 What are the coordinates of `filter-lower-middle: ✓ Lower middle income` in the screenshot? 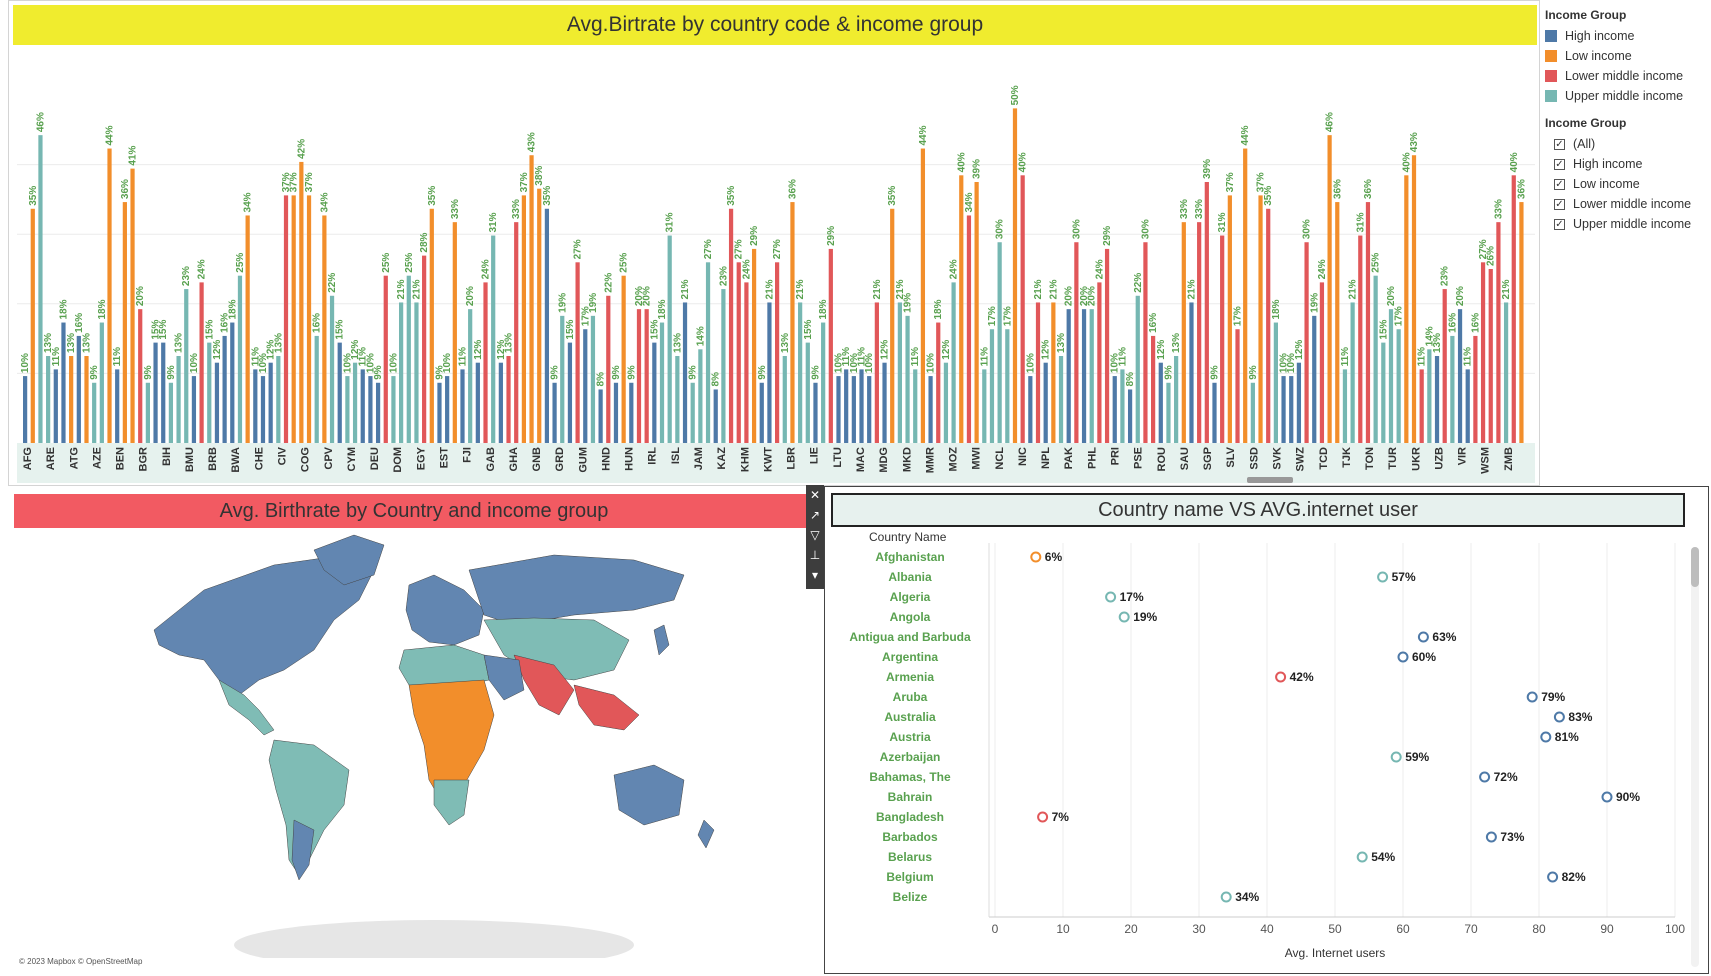 It's located at (1628, 204).